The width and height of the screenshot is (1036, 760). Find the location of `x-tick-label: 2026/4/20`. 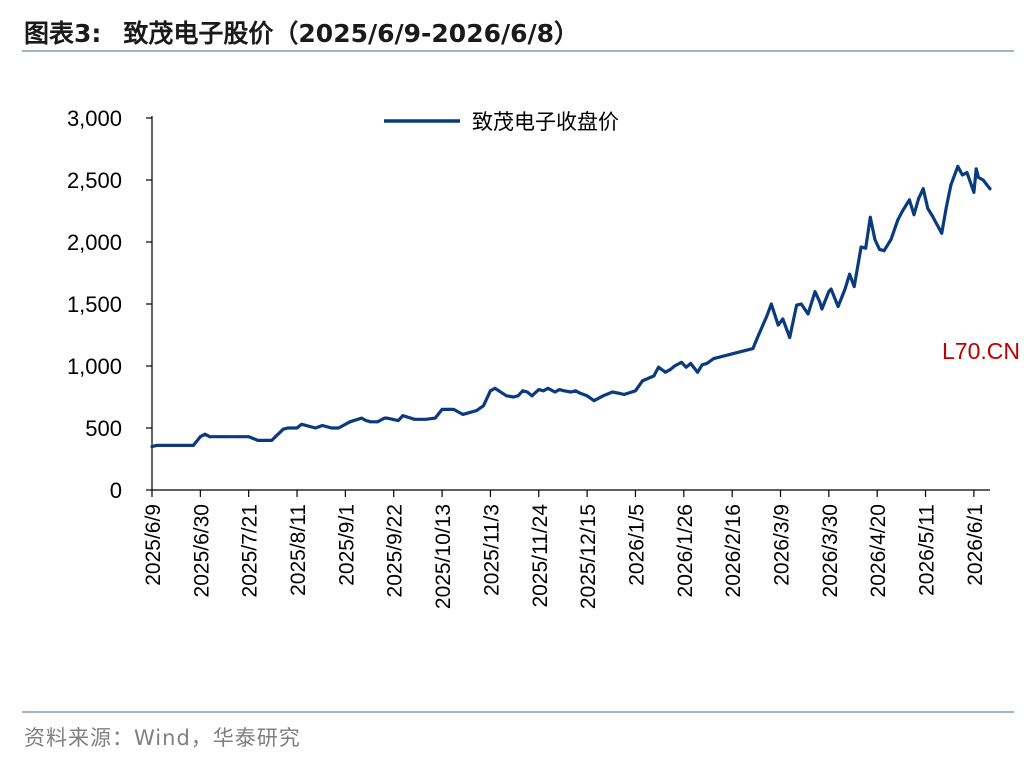

x-tick-label: 2026/4/20 is located at coordinates (878, 550).